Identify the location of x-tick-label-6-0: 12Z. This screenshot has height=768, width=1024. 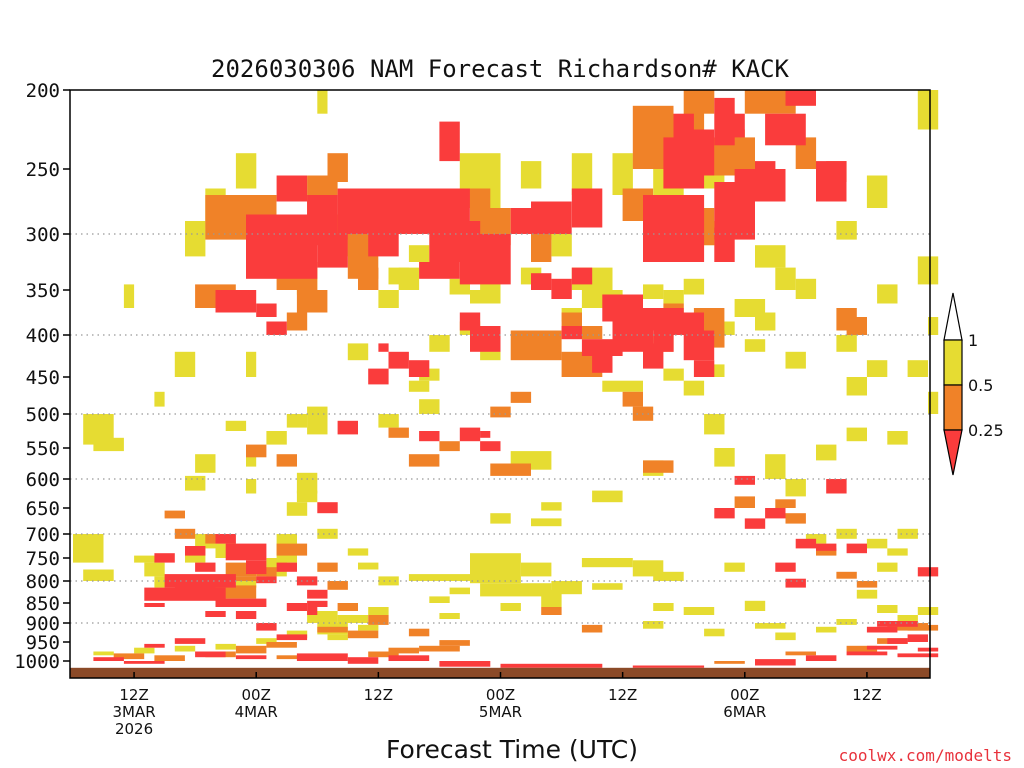
(866, 695).